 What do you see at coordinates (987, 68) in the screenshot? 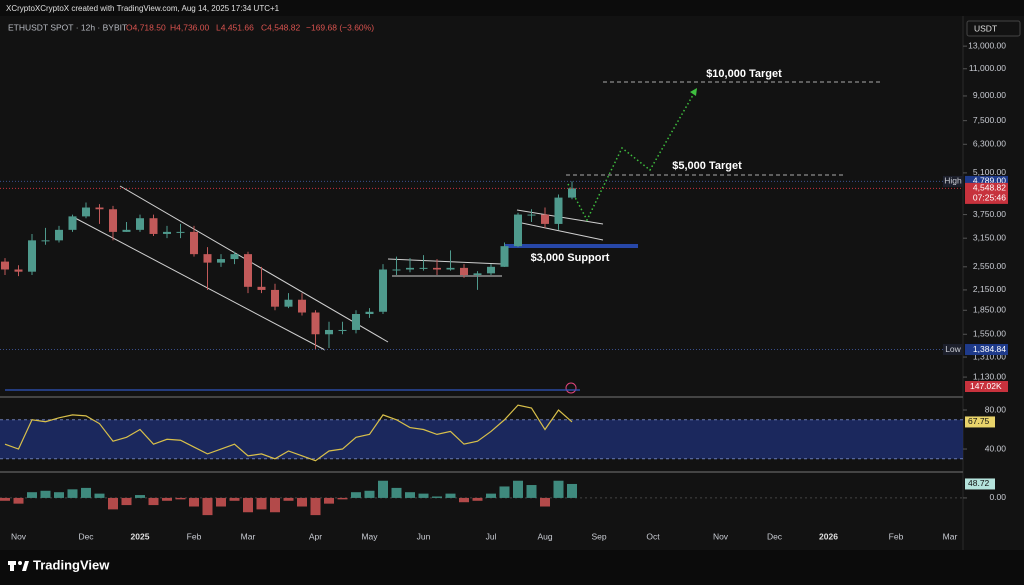
I see `y-tick-label: 11,000.00` at bounding box center [987, 68].